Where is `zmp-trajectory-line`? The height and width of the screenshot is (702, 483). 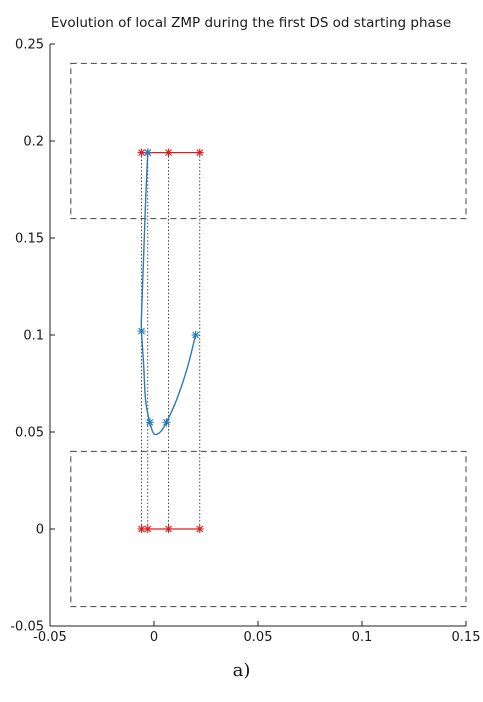
zmp-trajectory-line is located at coordinates (168, 294).